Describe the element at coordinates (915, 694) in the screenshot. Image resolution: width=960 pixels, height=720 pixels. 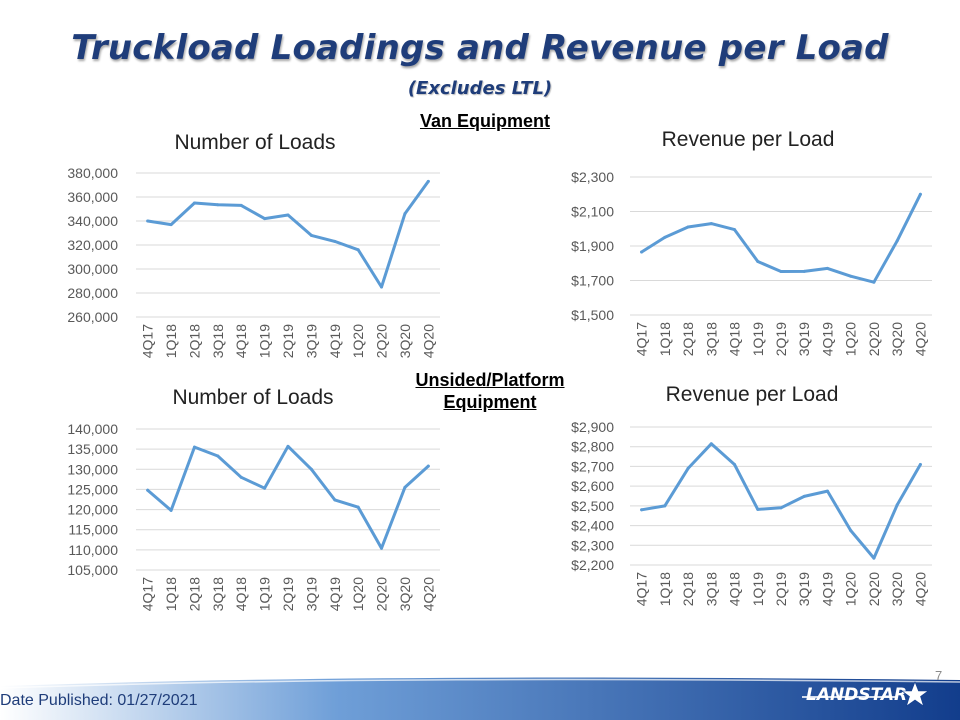
I see `star-icon` at that location.